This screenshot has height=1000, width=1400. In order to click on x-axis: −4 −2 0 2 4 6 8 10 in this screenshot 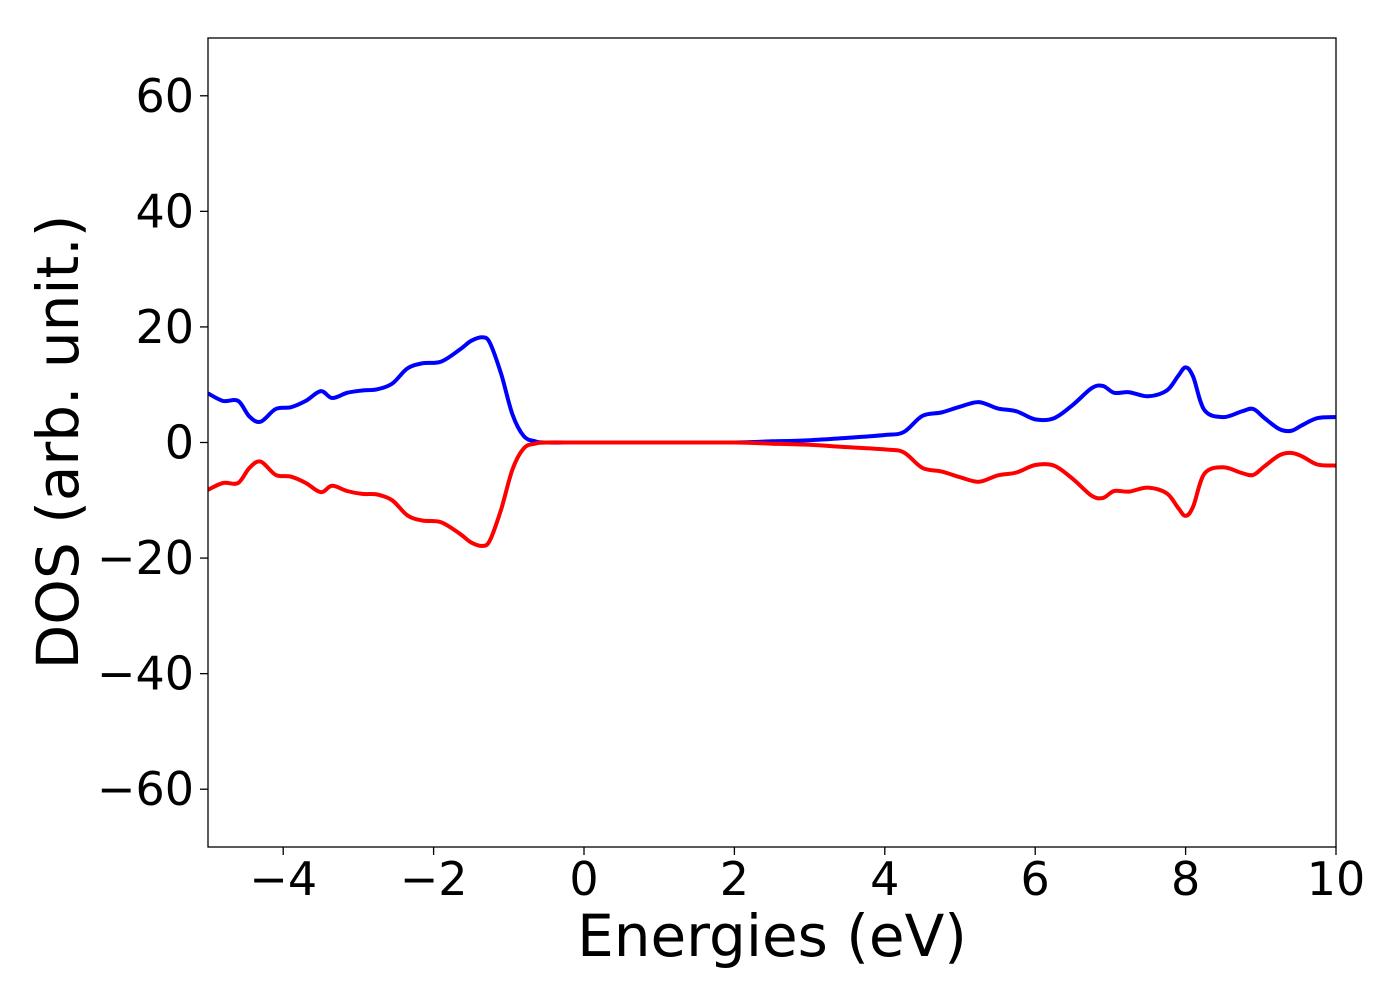, I will do `click(807, 876)`.